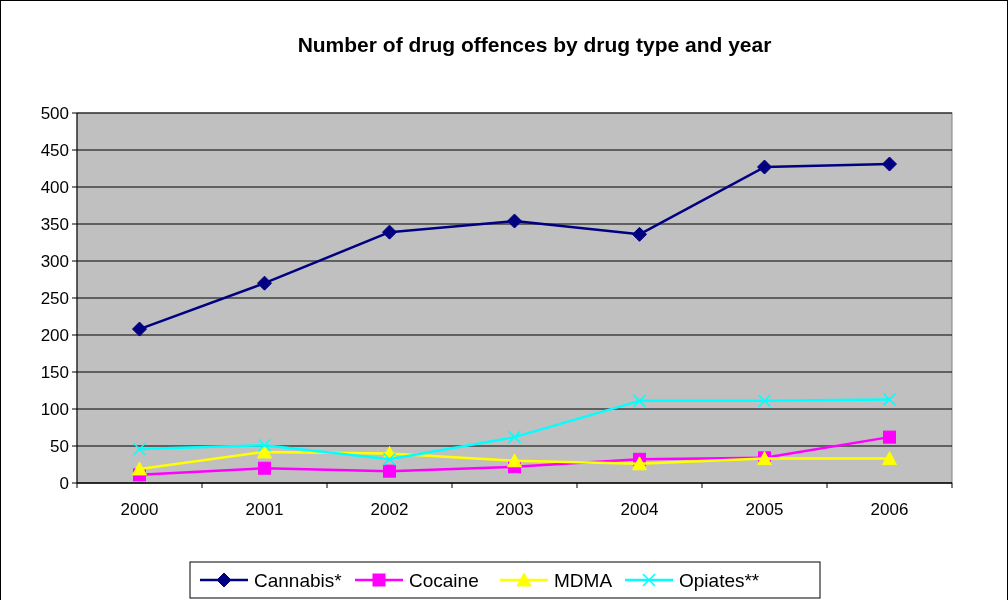  Describe the element at coordinates (389, 509) in the screenshot. I see `x-tick-label: 2002` at that location.